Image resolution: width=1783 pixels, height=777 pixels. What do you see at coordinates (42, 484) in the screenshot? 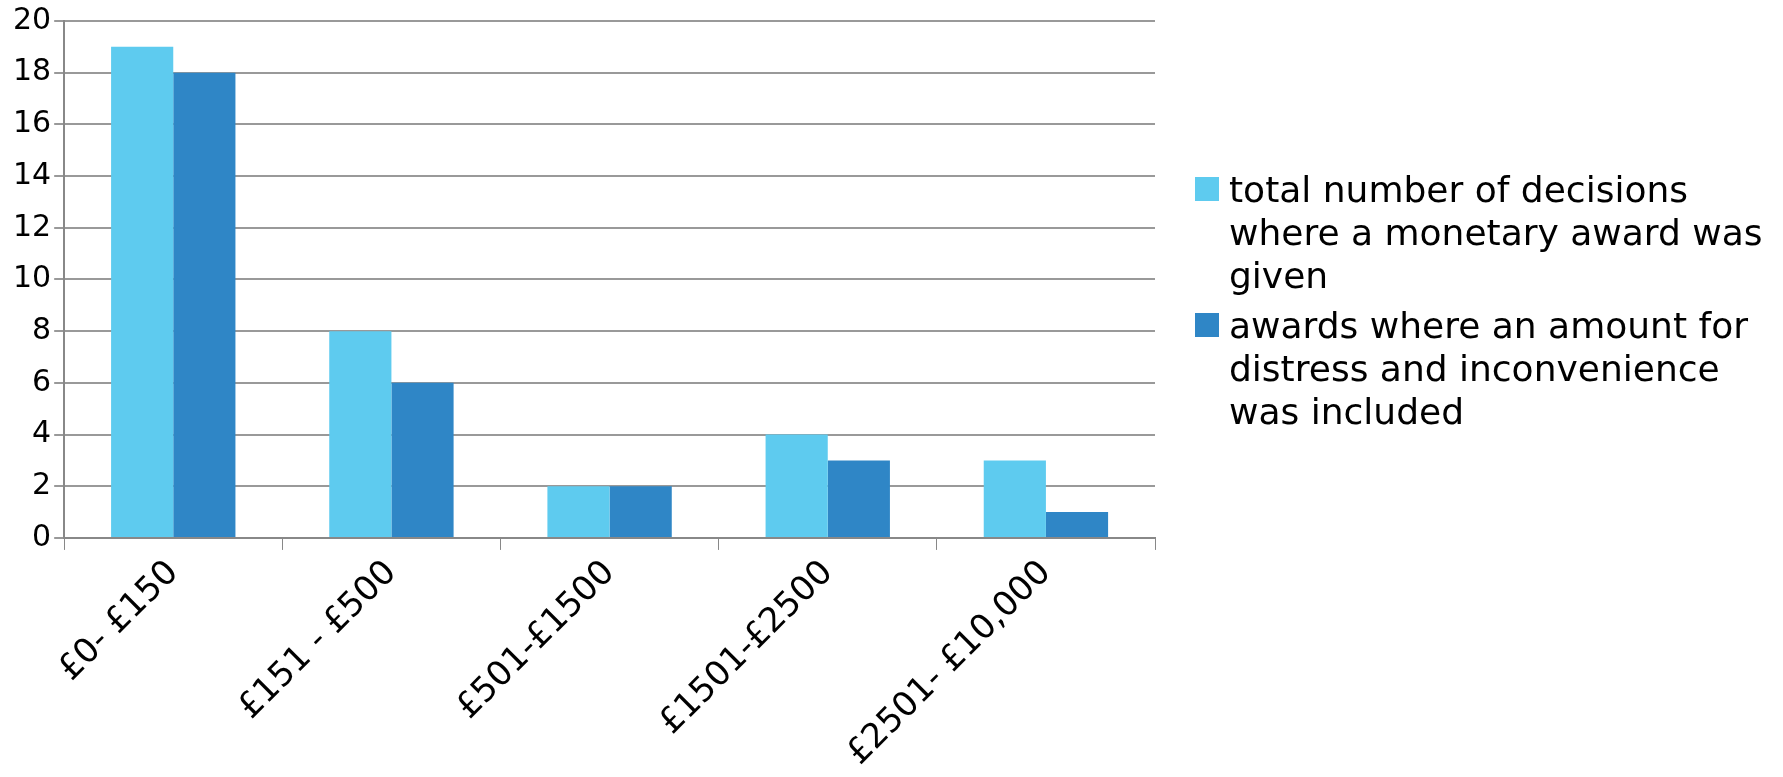
I see `y-tick-label: 2` at bounding box center [42, 484].